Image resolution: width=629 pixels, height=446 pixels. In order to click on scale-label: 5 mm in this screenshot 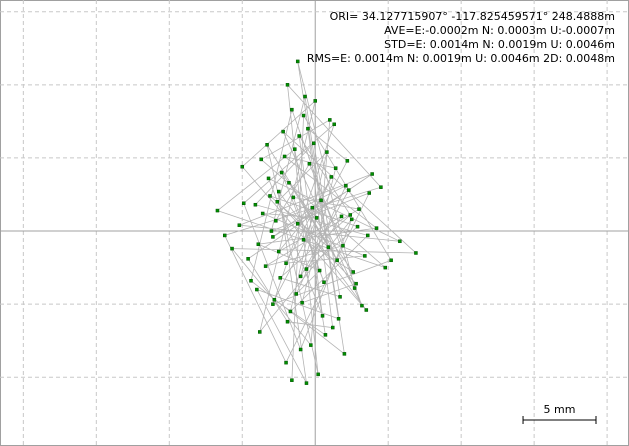, I will do `click(560, 409)`.